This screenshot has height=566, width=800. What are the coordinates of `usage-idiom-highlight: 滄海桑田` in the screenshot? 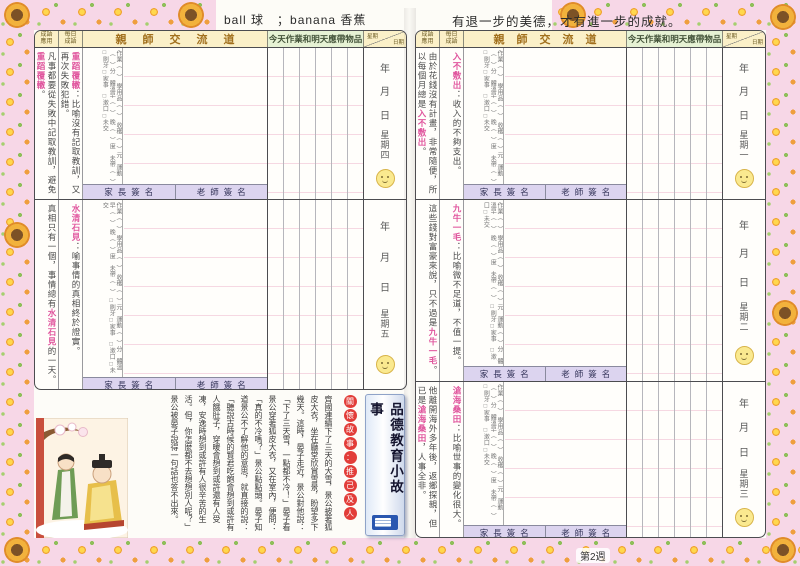 It's located at (422, 424).